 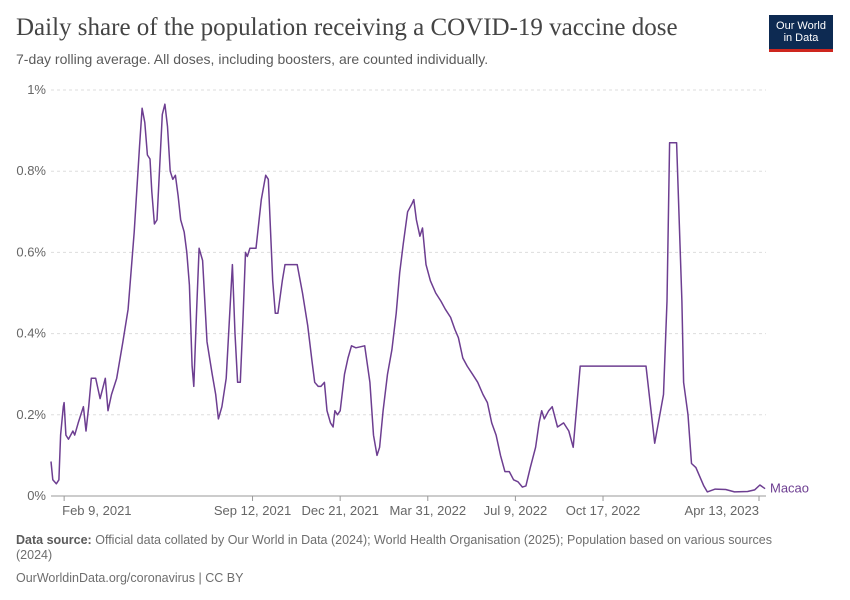 What do you see at coordinates (339, 510) in the screenshot?
I see `x-tick-label: Dec 21, 2021` at bounding box center [339, 510].